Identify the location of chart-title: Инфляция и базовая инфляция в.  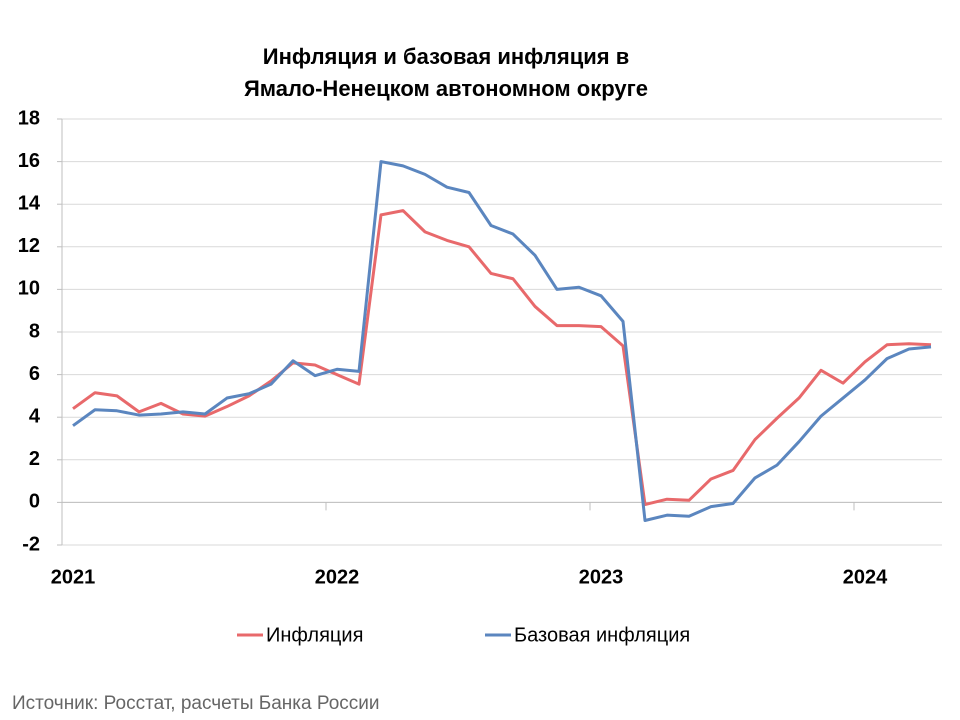
(446, 56).